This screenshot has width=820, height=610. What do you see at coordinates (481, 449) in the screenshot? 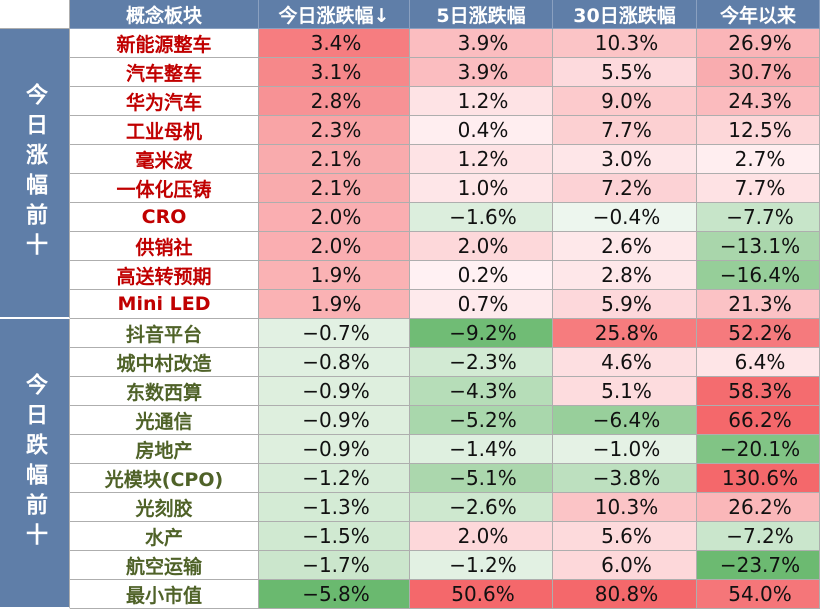
I see `value-cell: −1.4%` at bounding box center [481, 449].